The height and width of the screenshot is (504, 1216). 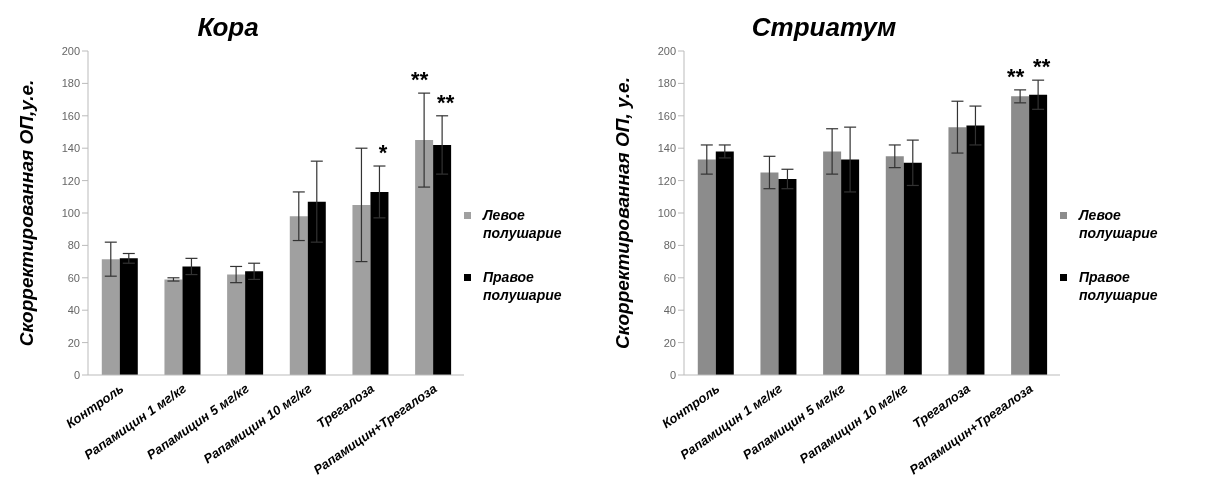 I want to click on chart-title: Кора, so click(x=228, y=27).